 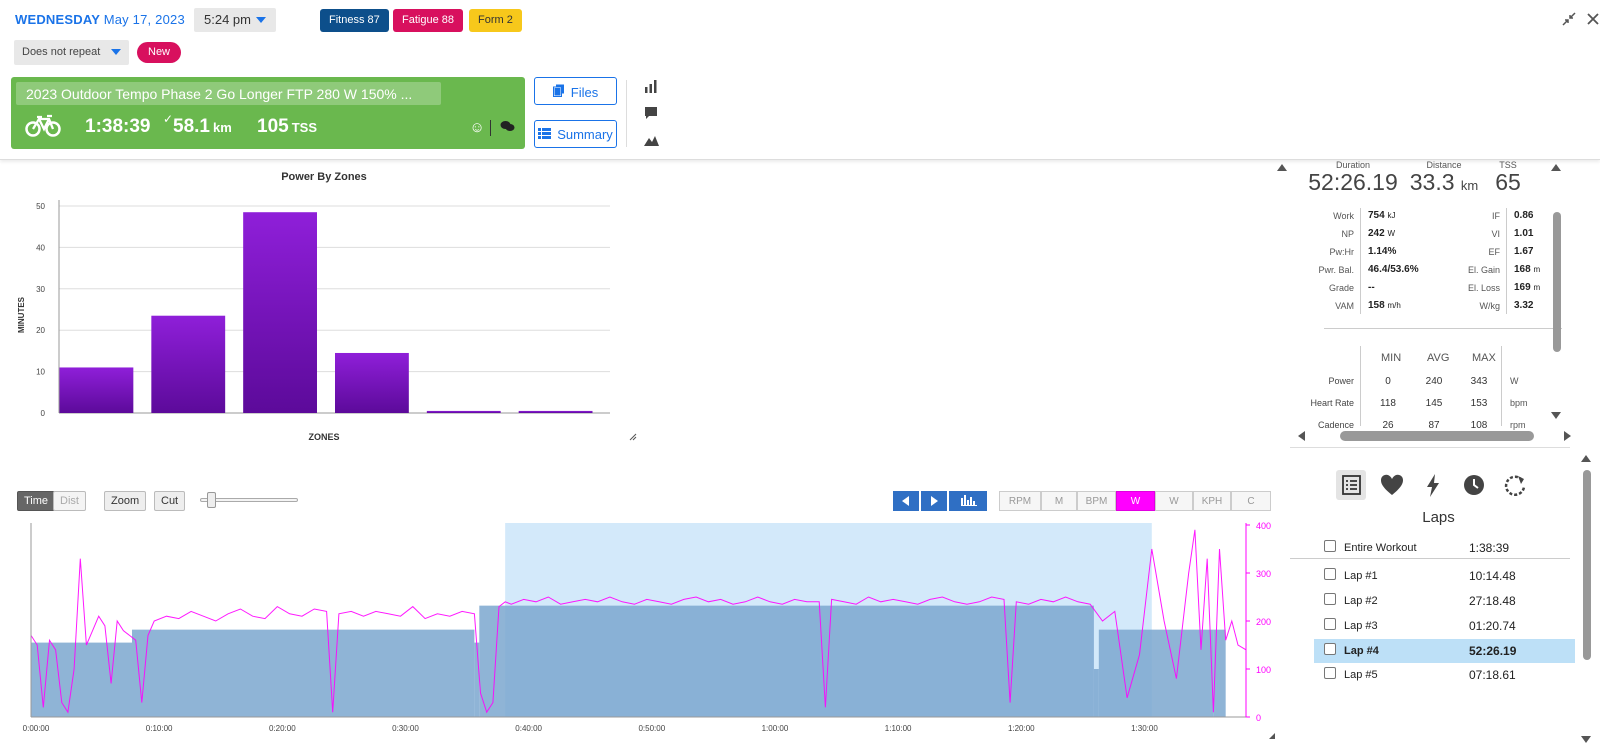 What do you see at coordinates (36, 501) in the screenshot?
I see `time-axis-button: Time` at bounding box center [36, 501].